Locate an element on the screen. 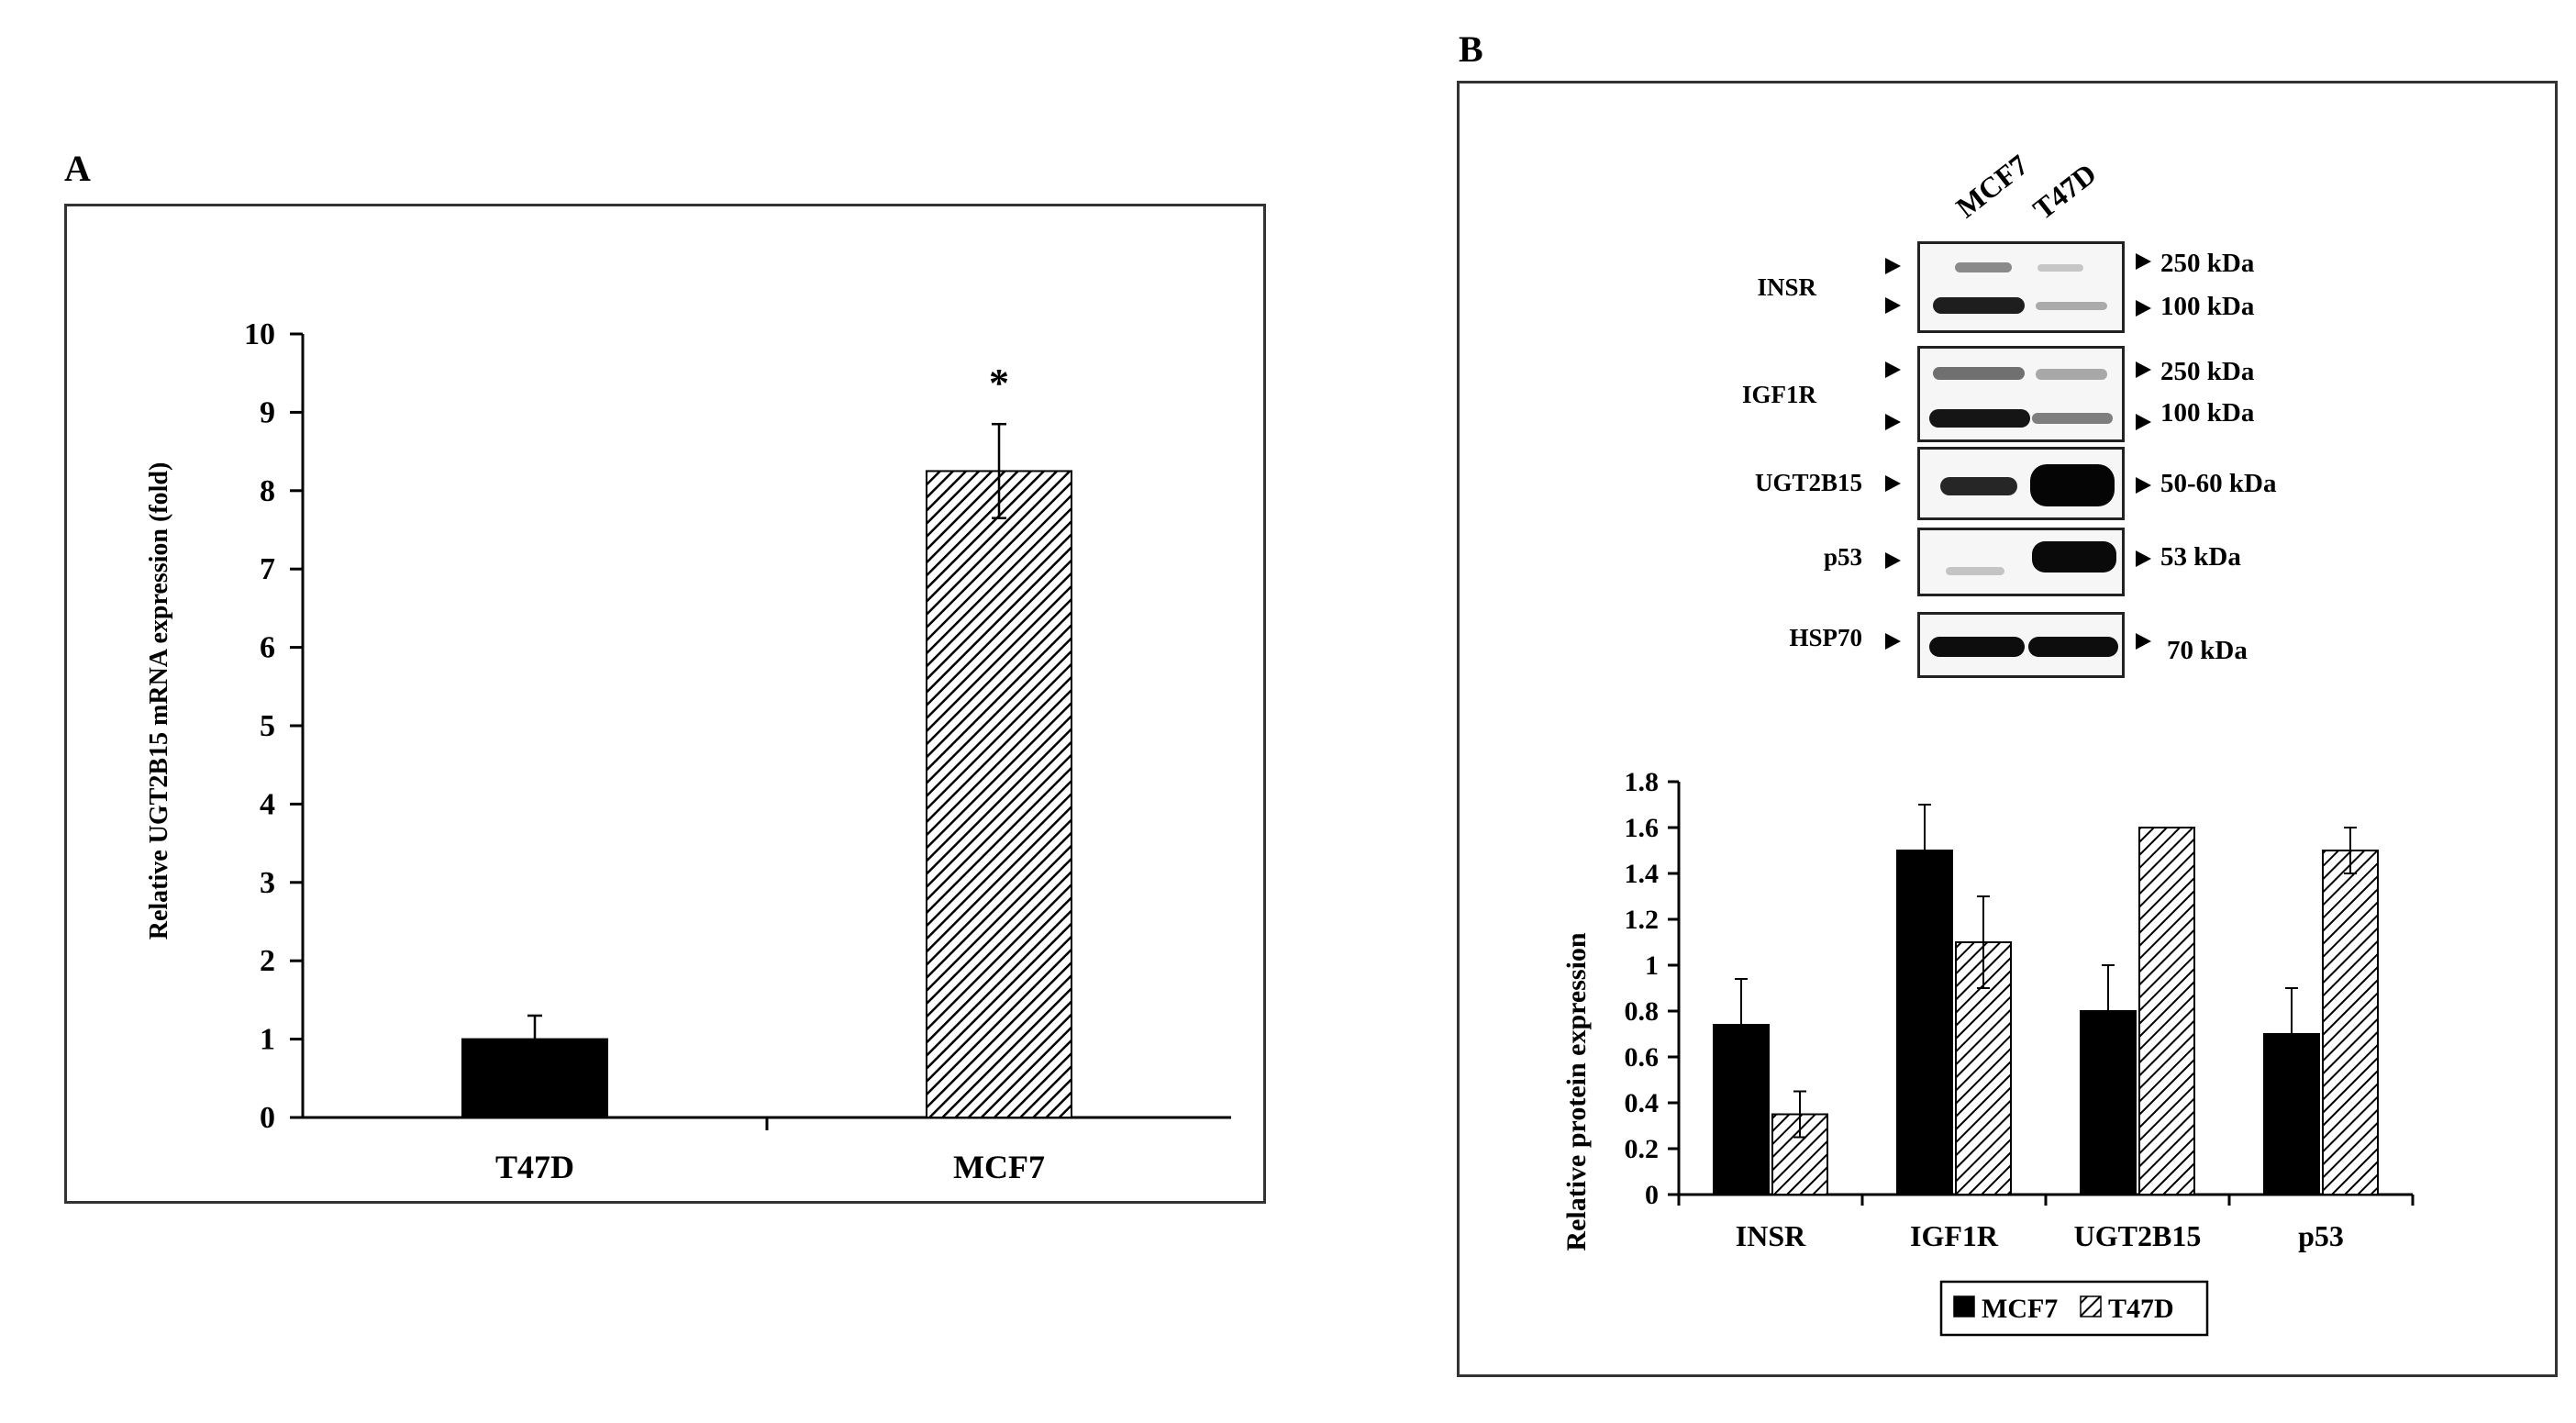 The image size is (2576, 1423). y-tick-label: 1.8 is located at coordinates (1642, 782).